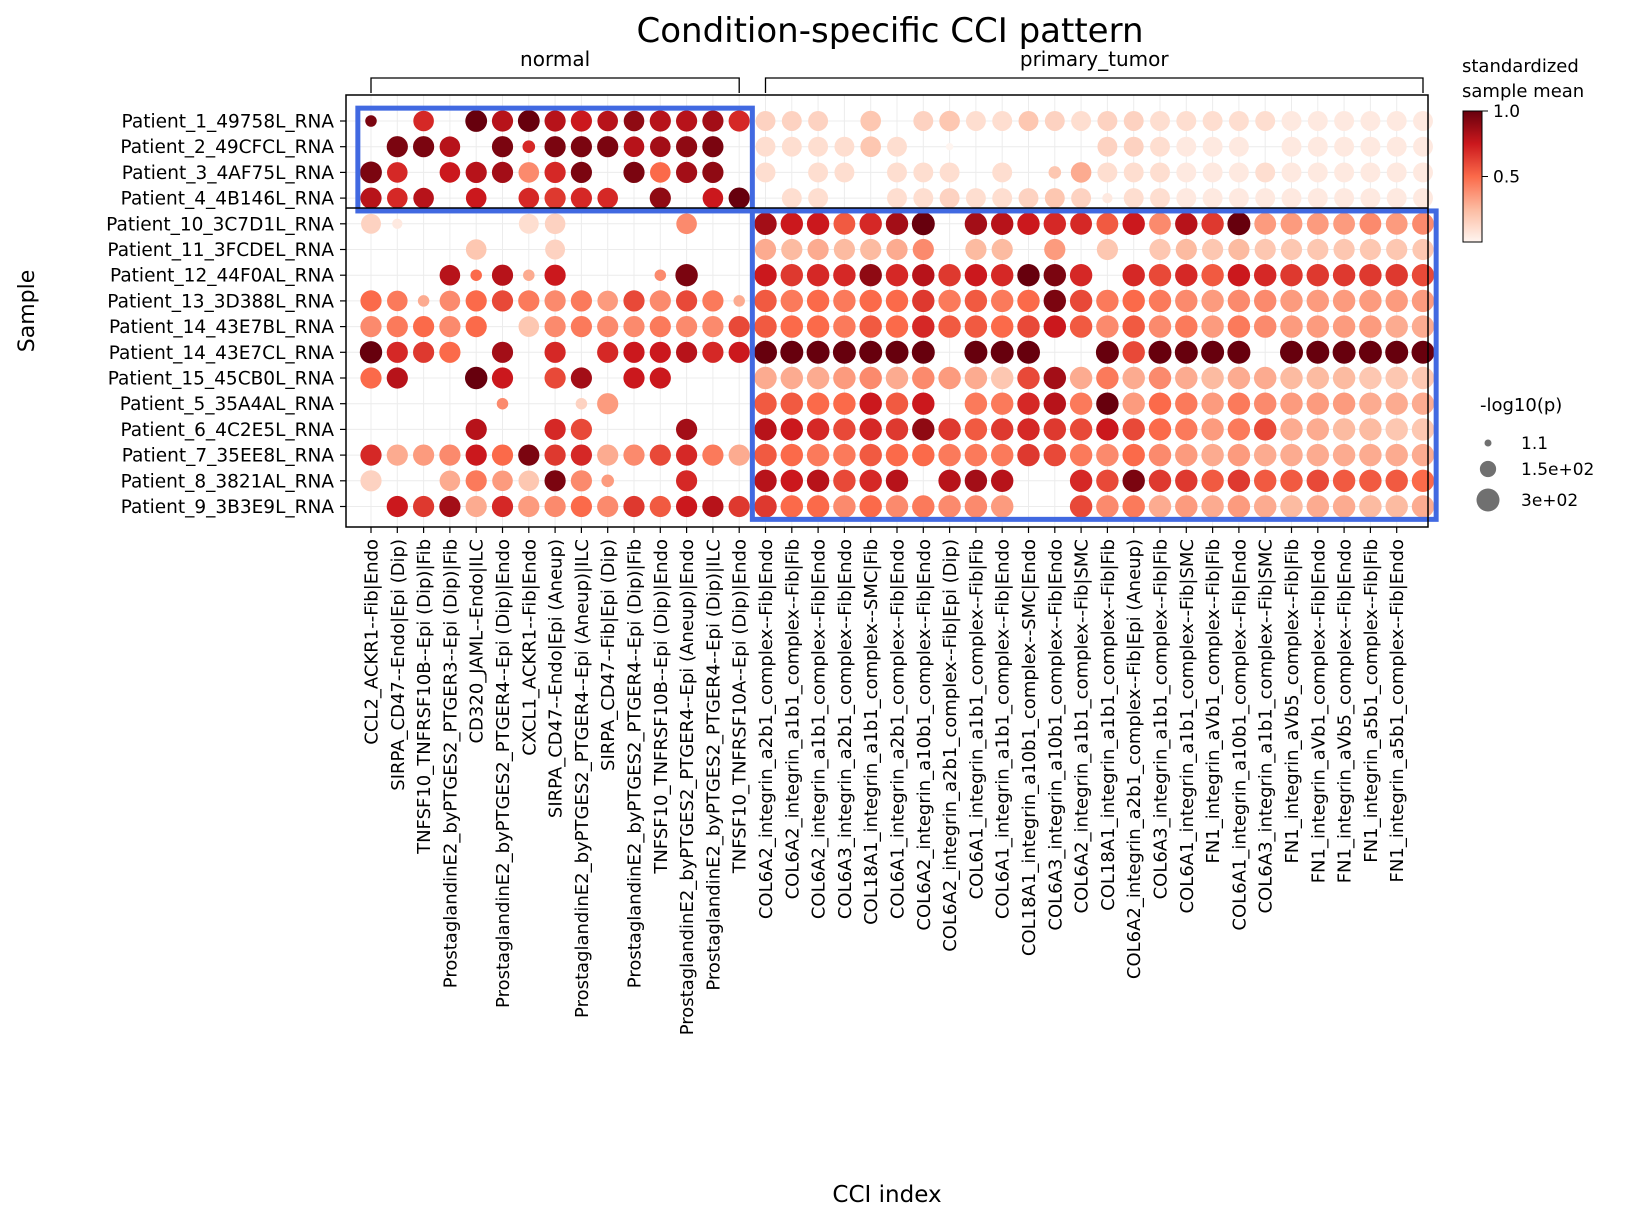 This screenshot has height=1225, width=1628. What do you see at coordinates (1506, 178) in the screenshot?
I see `colorbar-tick-label: 0.5` at bounding box center [1506, 178].